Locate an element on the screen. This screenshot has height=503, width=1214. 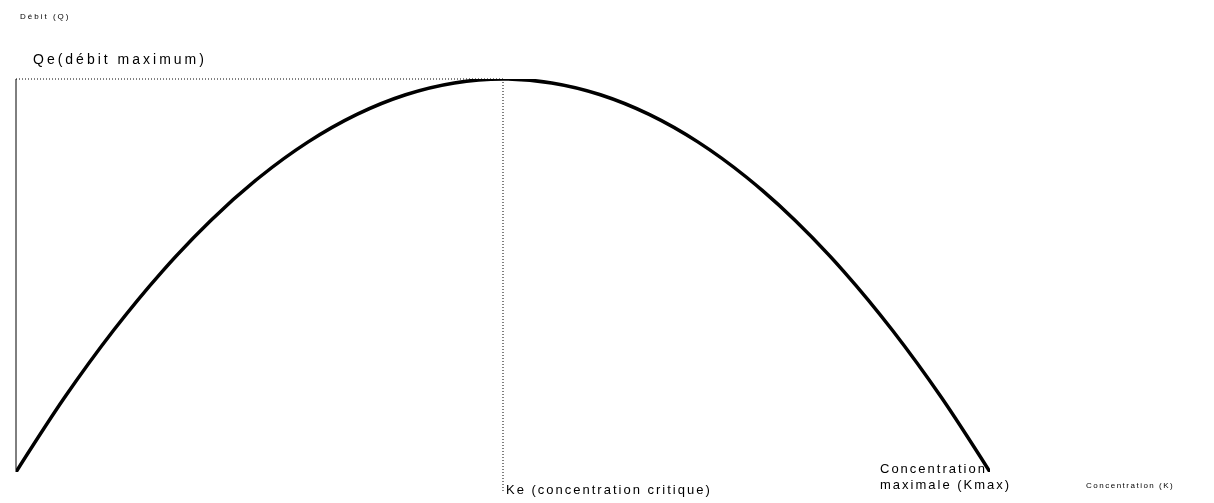
annotation: Concentration maximale (Kmax) is located at coordinates (946, 477).